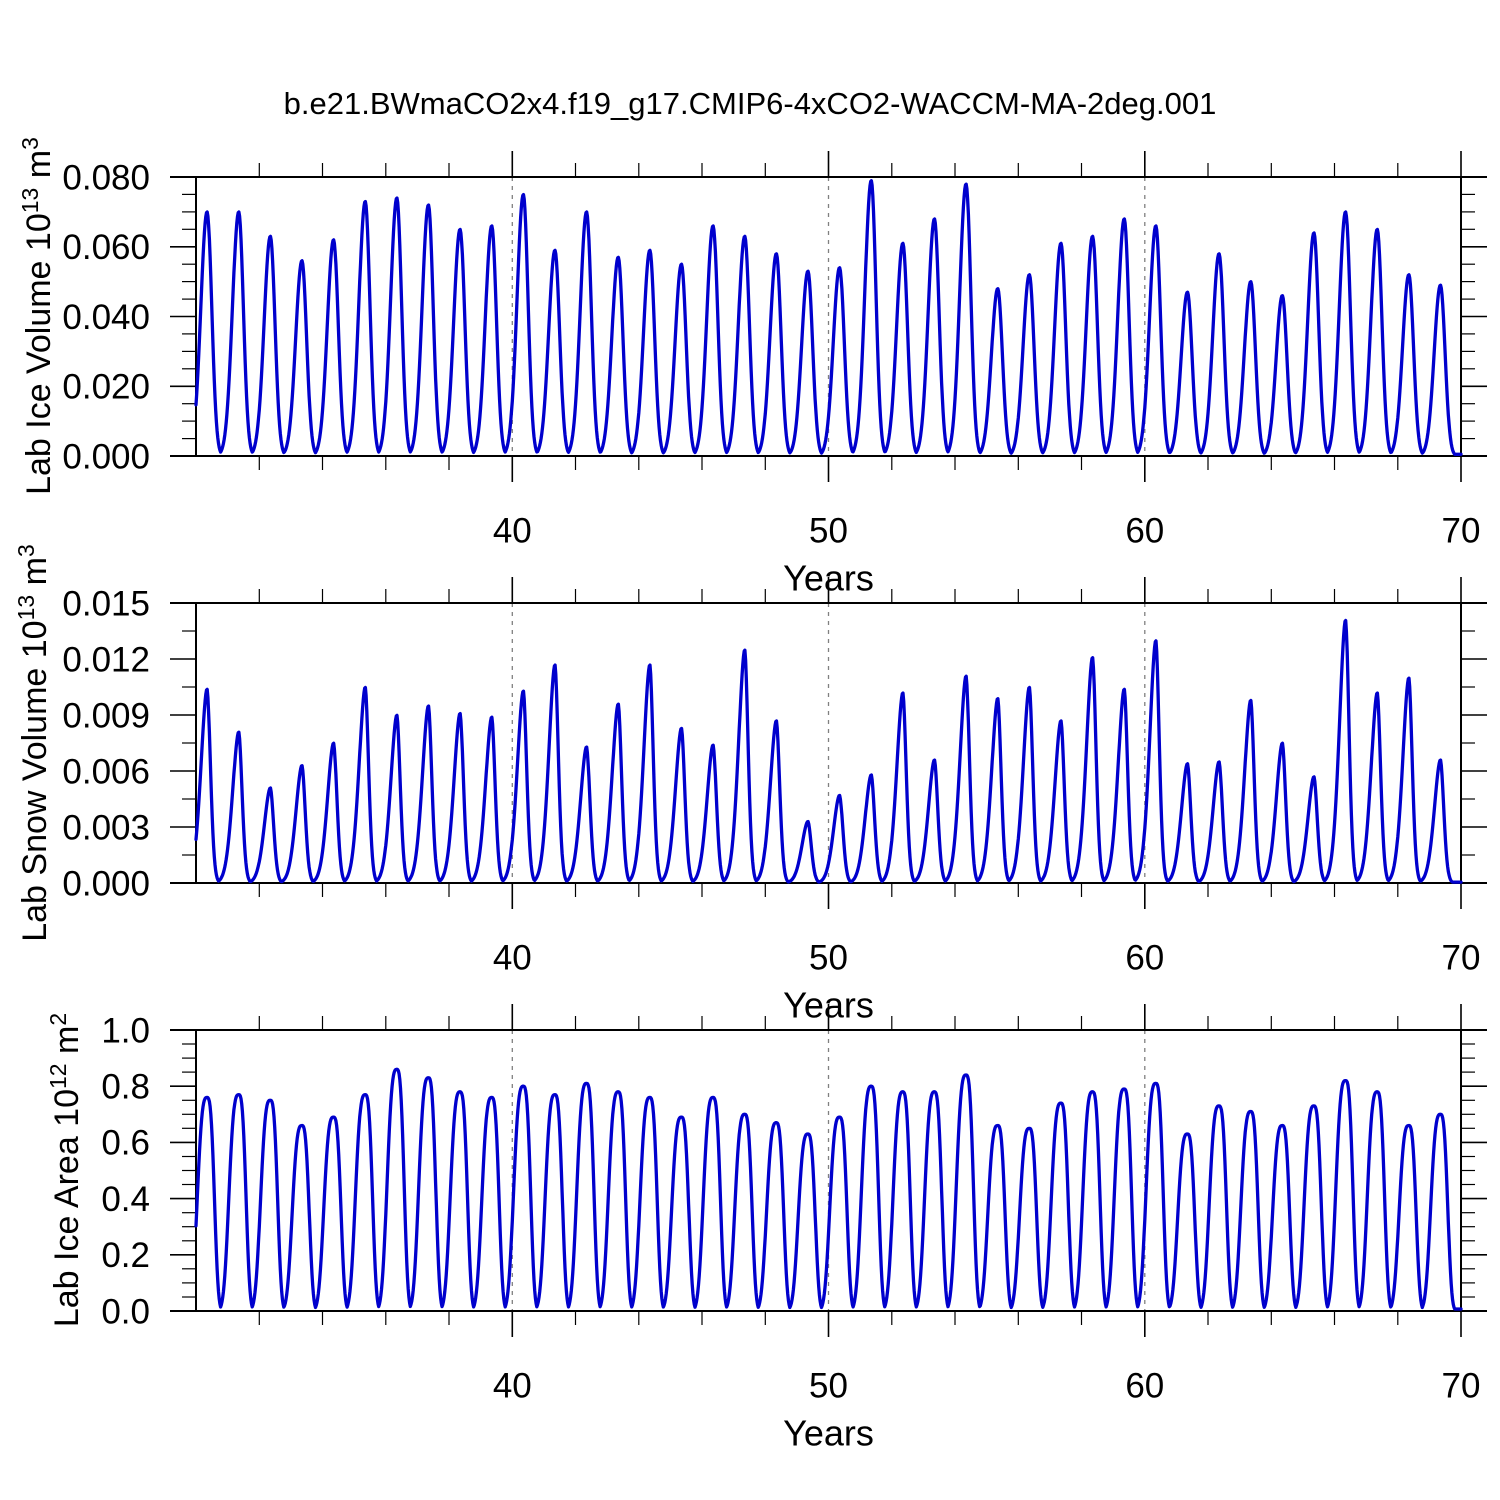 The image size is (1500, 1500). What do you see at coordinates (106, 827) in the screenshot?
I see `y-tick-label: 0.003` at bounding box center [106, 827].